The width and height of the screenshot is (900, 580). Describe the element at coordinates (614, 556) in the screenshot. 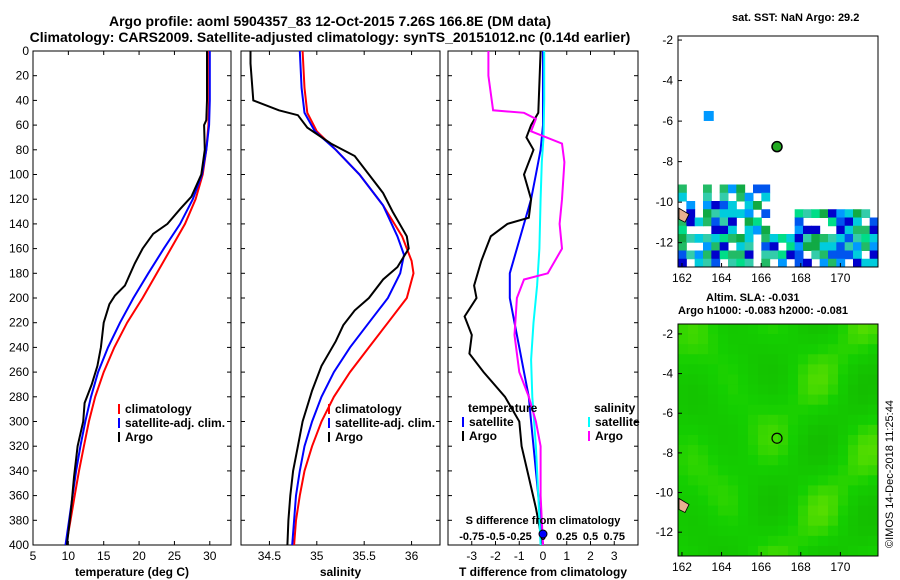

I see `difference-xtick-label: 3` at that location.